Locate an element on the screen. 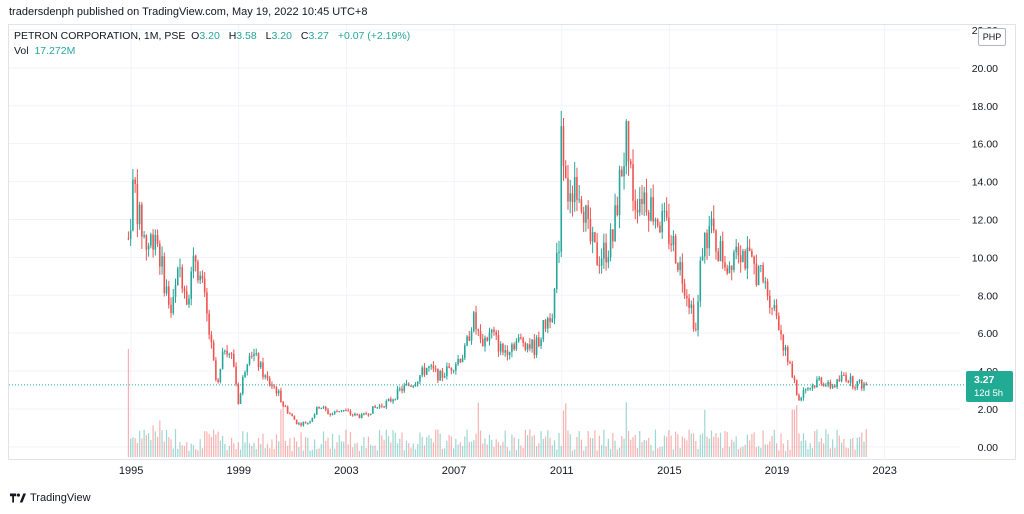 Image resolution: width=1024 pixels, height=514 pixels. volume-legend: Vol 17.272M is located at coordinates (44, 51).